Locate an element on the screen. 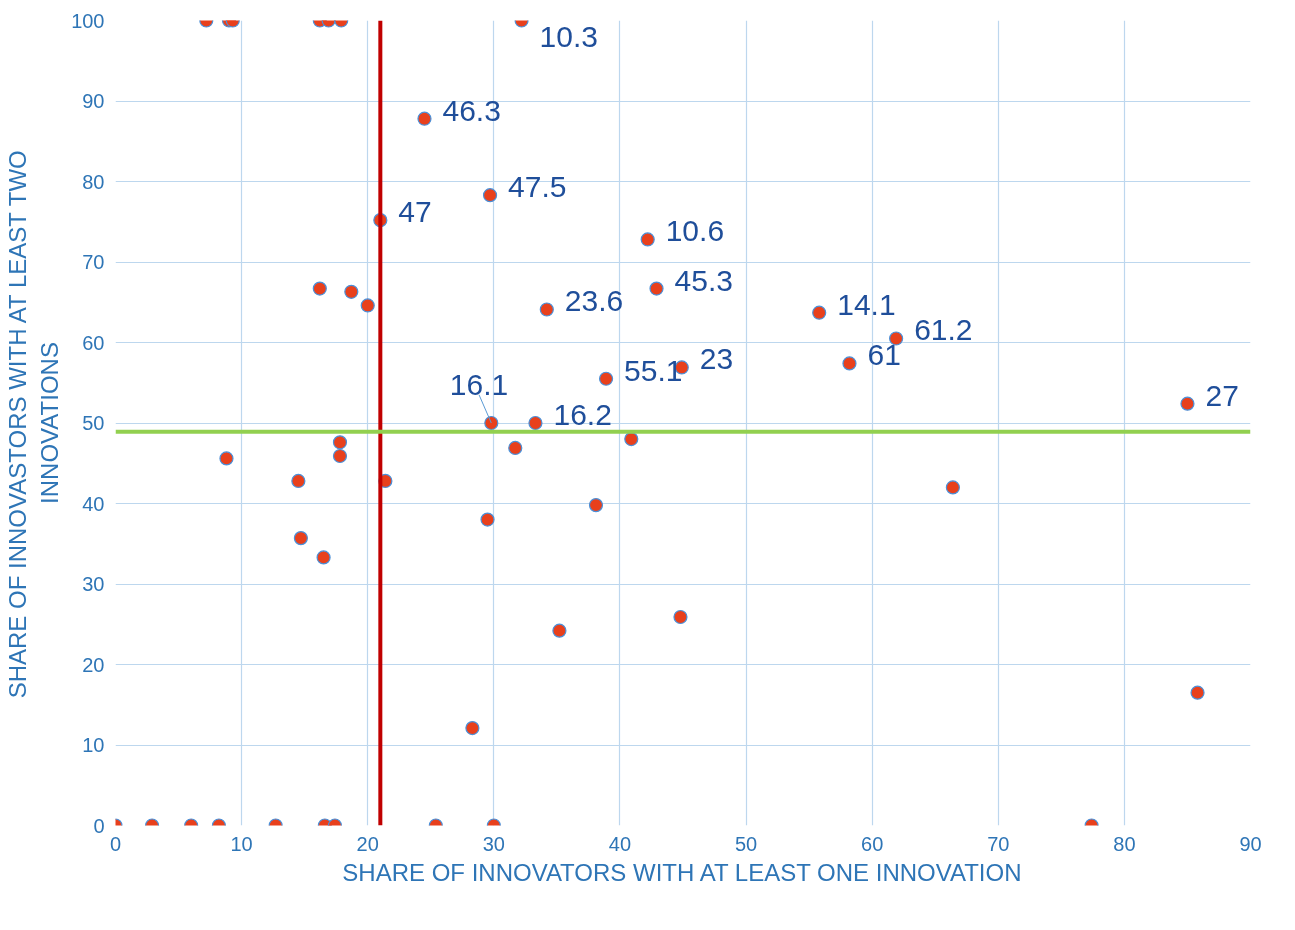  annotation: 10.6 is located at coordinates (695, 231).